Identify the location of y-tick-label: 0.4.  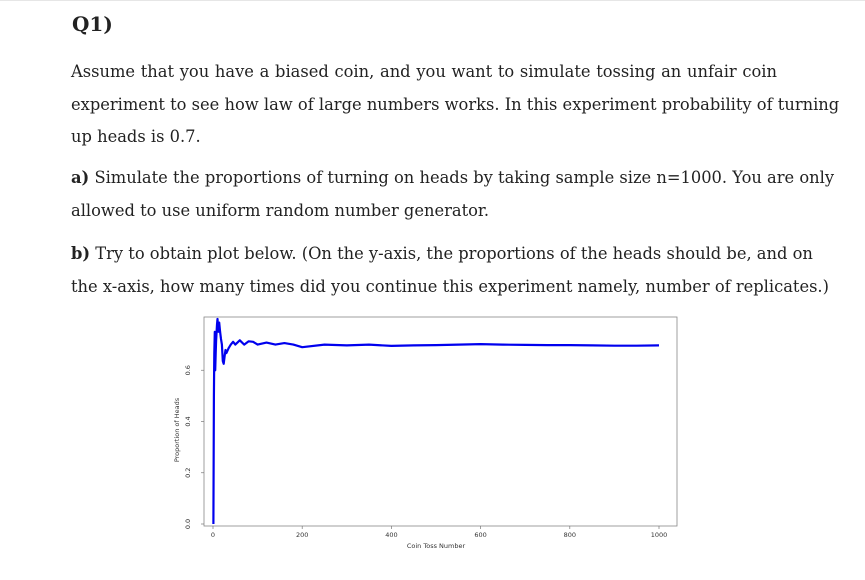
(188, 421).